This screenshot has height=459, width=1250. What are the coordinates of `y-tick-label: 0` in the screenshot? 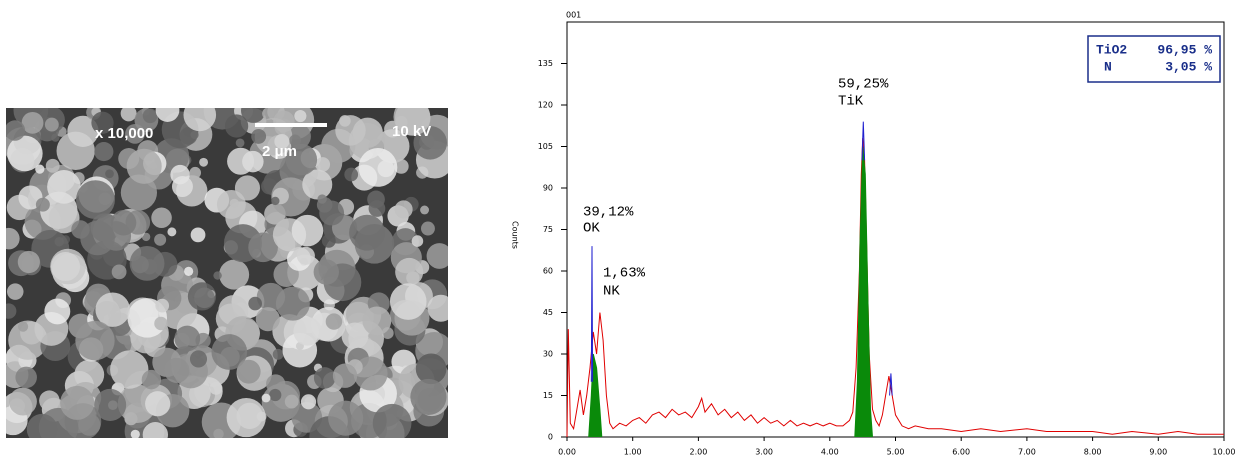 It's located at (550, 437).